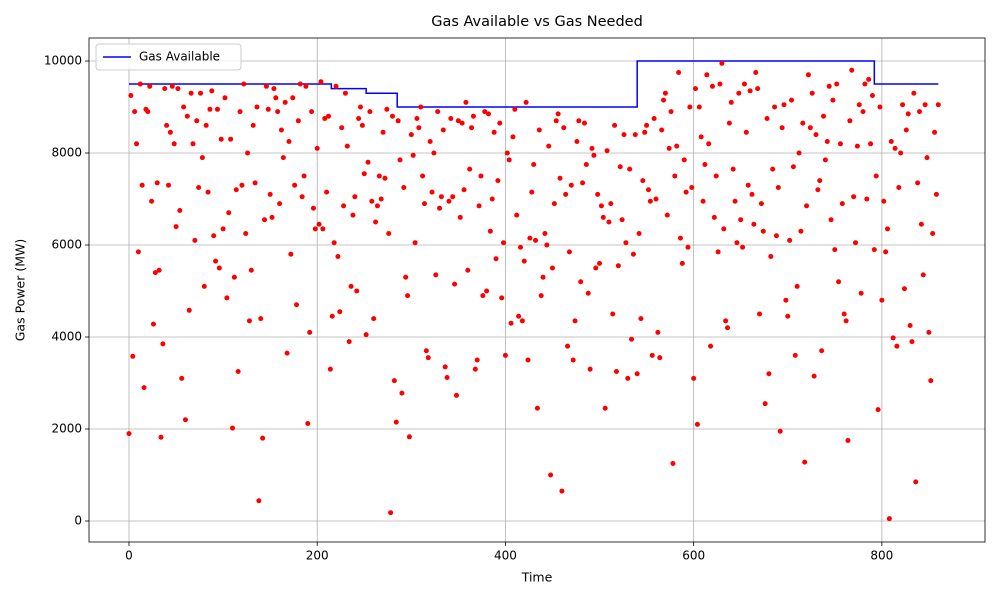 Image resolution: width=1000 pixels, height=600 pixels. I want to click on x-tick-label: 400, so click(505, 556).